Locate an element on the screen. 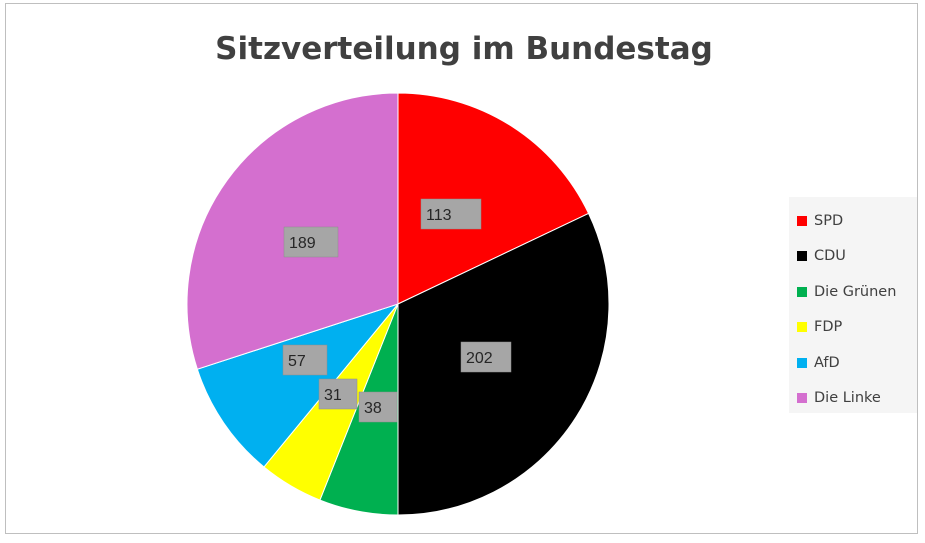 The width and height of the screenshot is (925, 543). data-label-cdu: 202 is located at coordinates (486, 357).